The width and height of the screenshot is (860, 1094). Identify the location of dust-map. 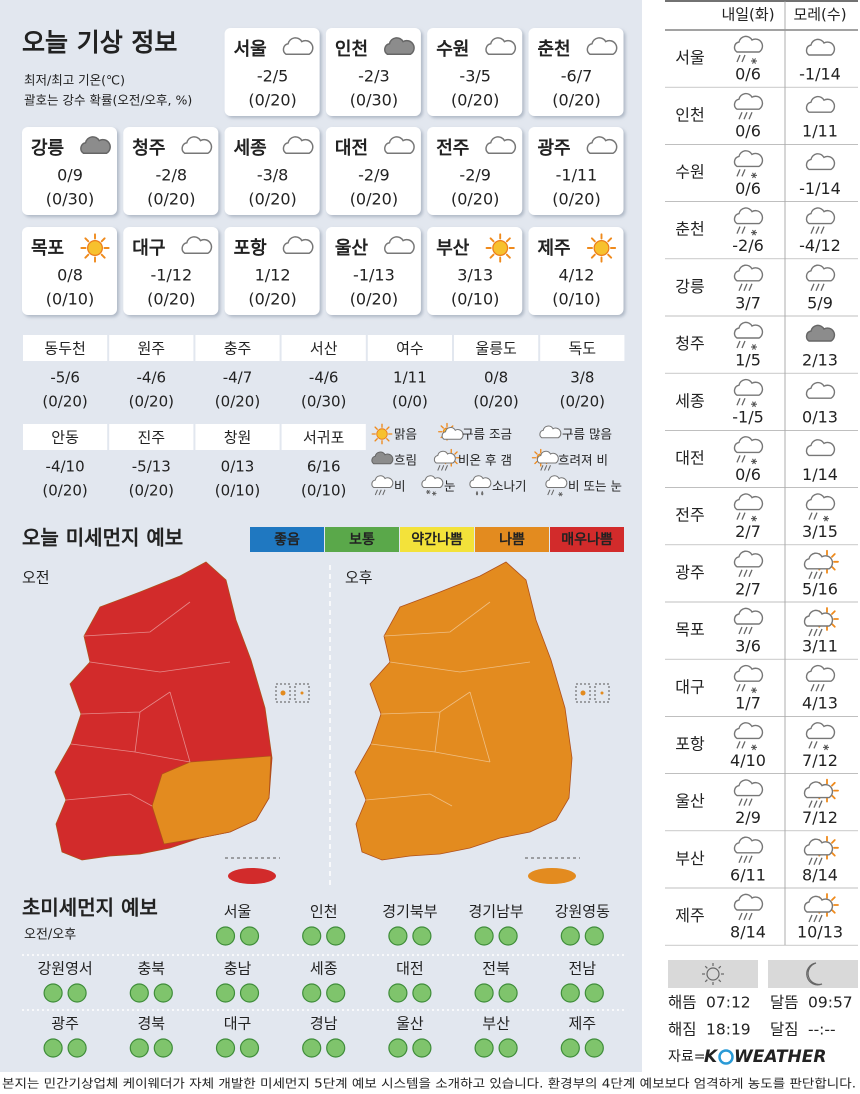
(482, 722).